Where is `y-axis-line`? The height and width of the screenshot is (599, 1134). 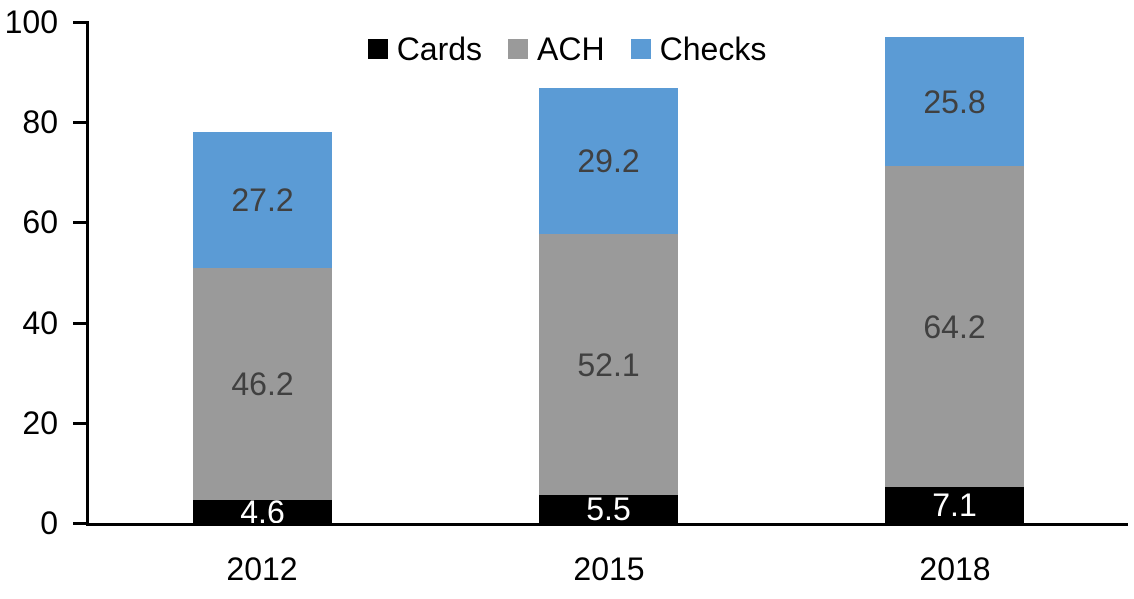 y-axis-line is located at coordinates (87, 273).